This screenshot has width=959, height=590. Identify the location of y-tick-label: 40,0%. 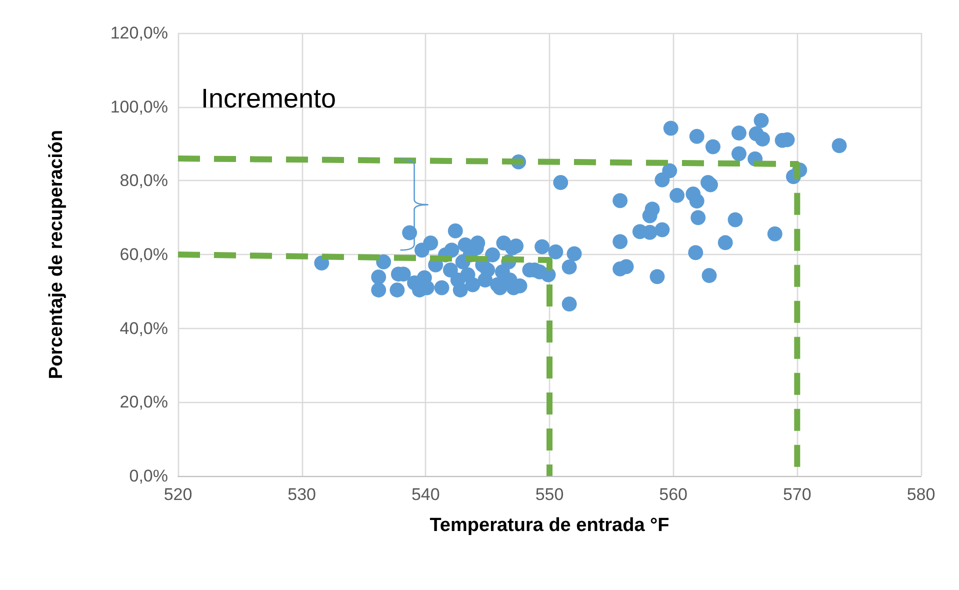
(144, 328).